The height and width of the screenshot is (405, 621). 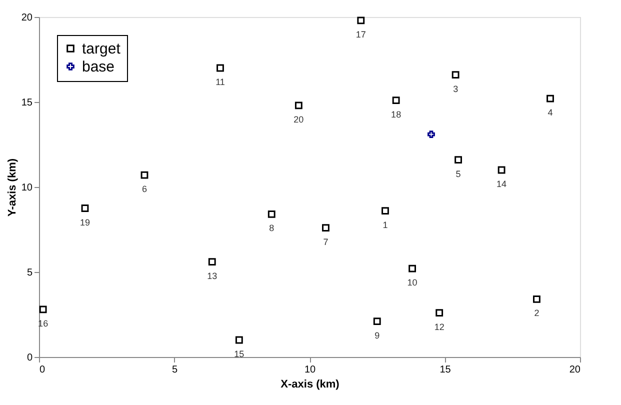 What do you see at coordinates (537, 313) in the screenshot?
I see `annotation: 2` at bounding box center [537, 313].